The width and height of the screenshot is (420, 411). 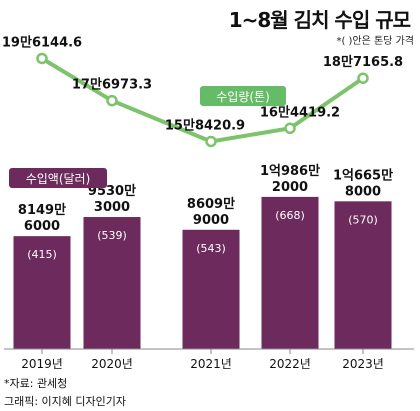 I want to click on line-value-label: 19만6144.6, so click(x=42, y=42).